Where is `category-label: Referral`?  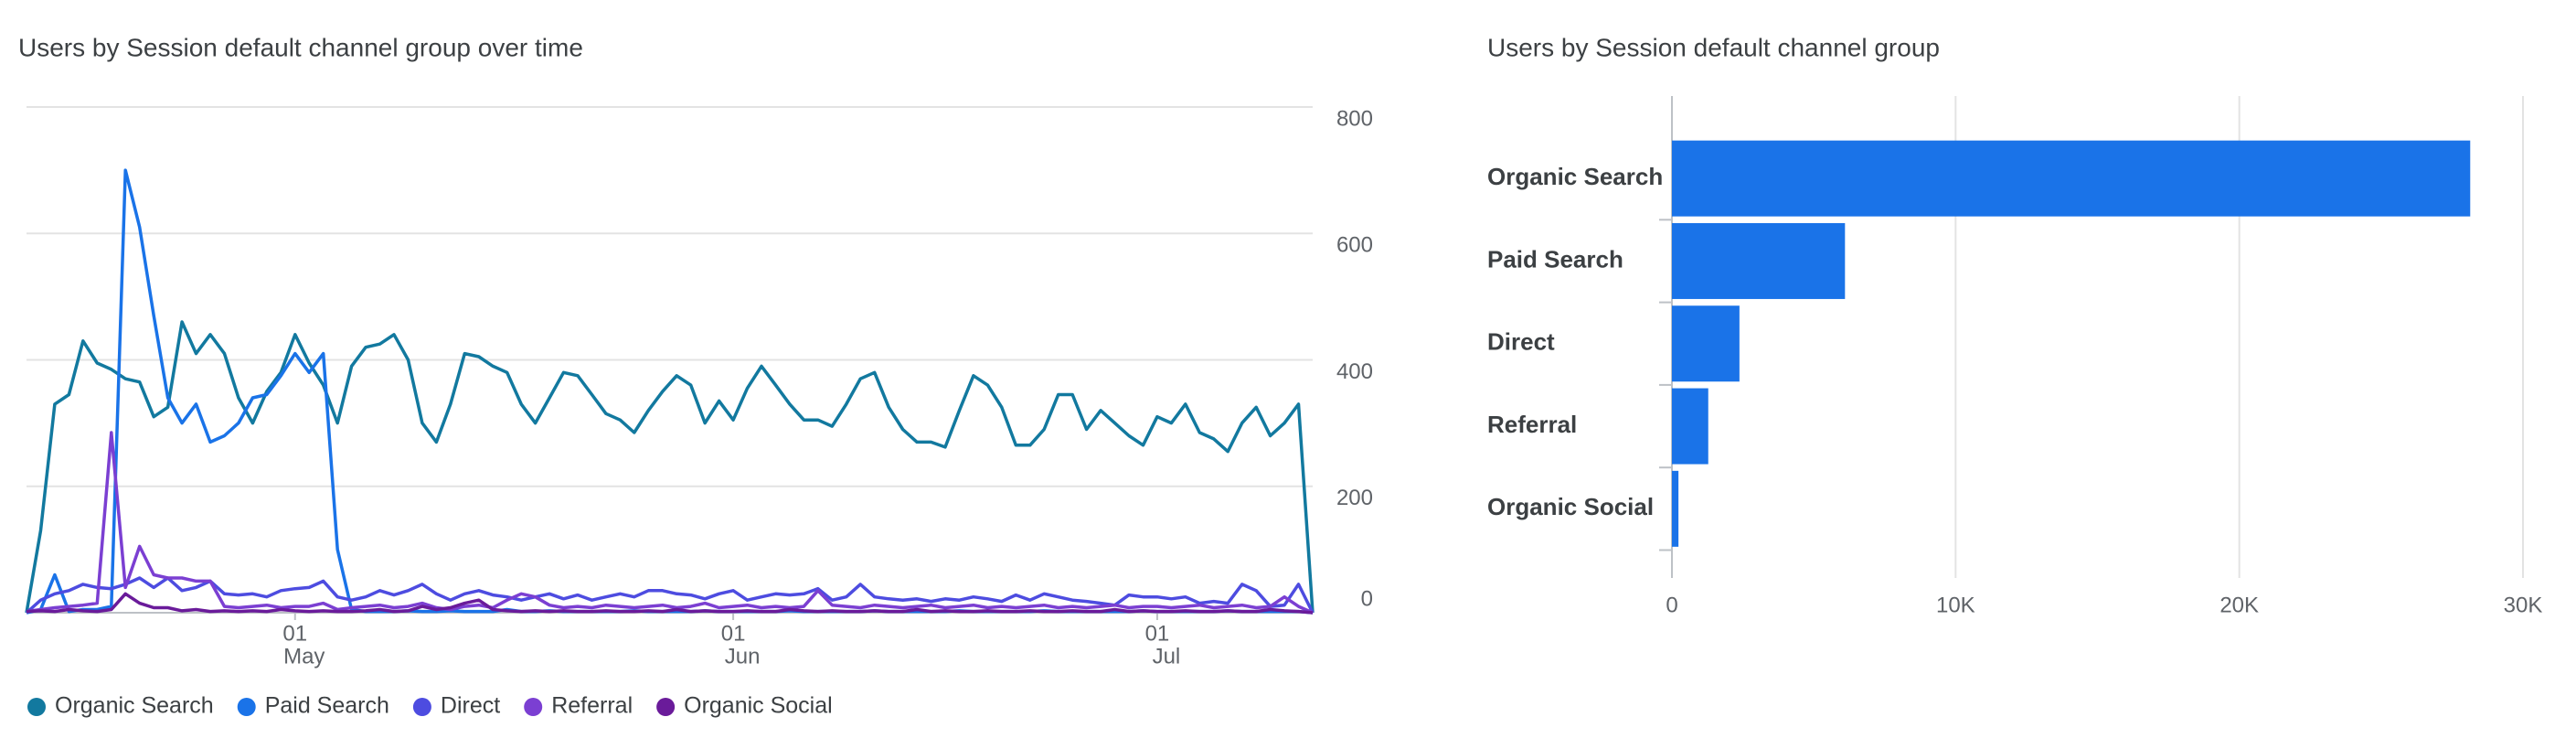
category-label: Referral is located at coordinates (1532, 424).